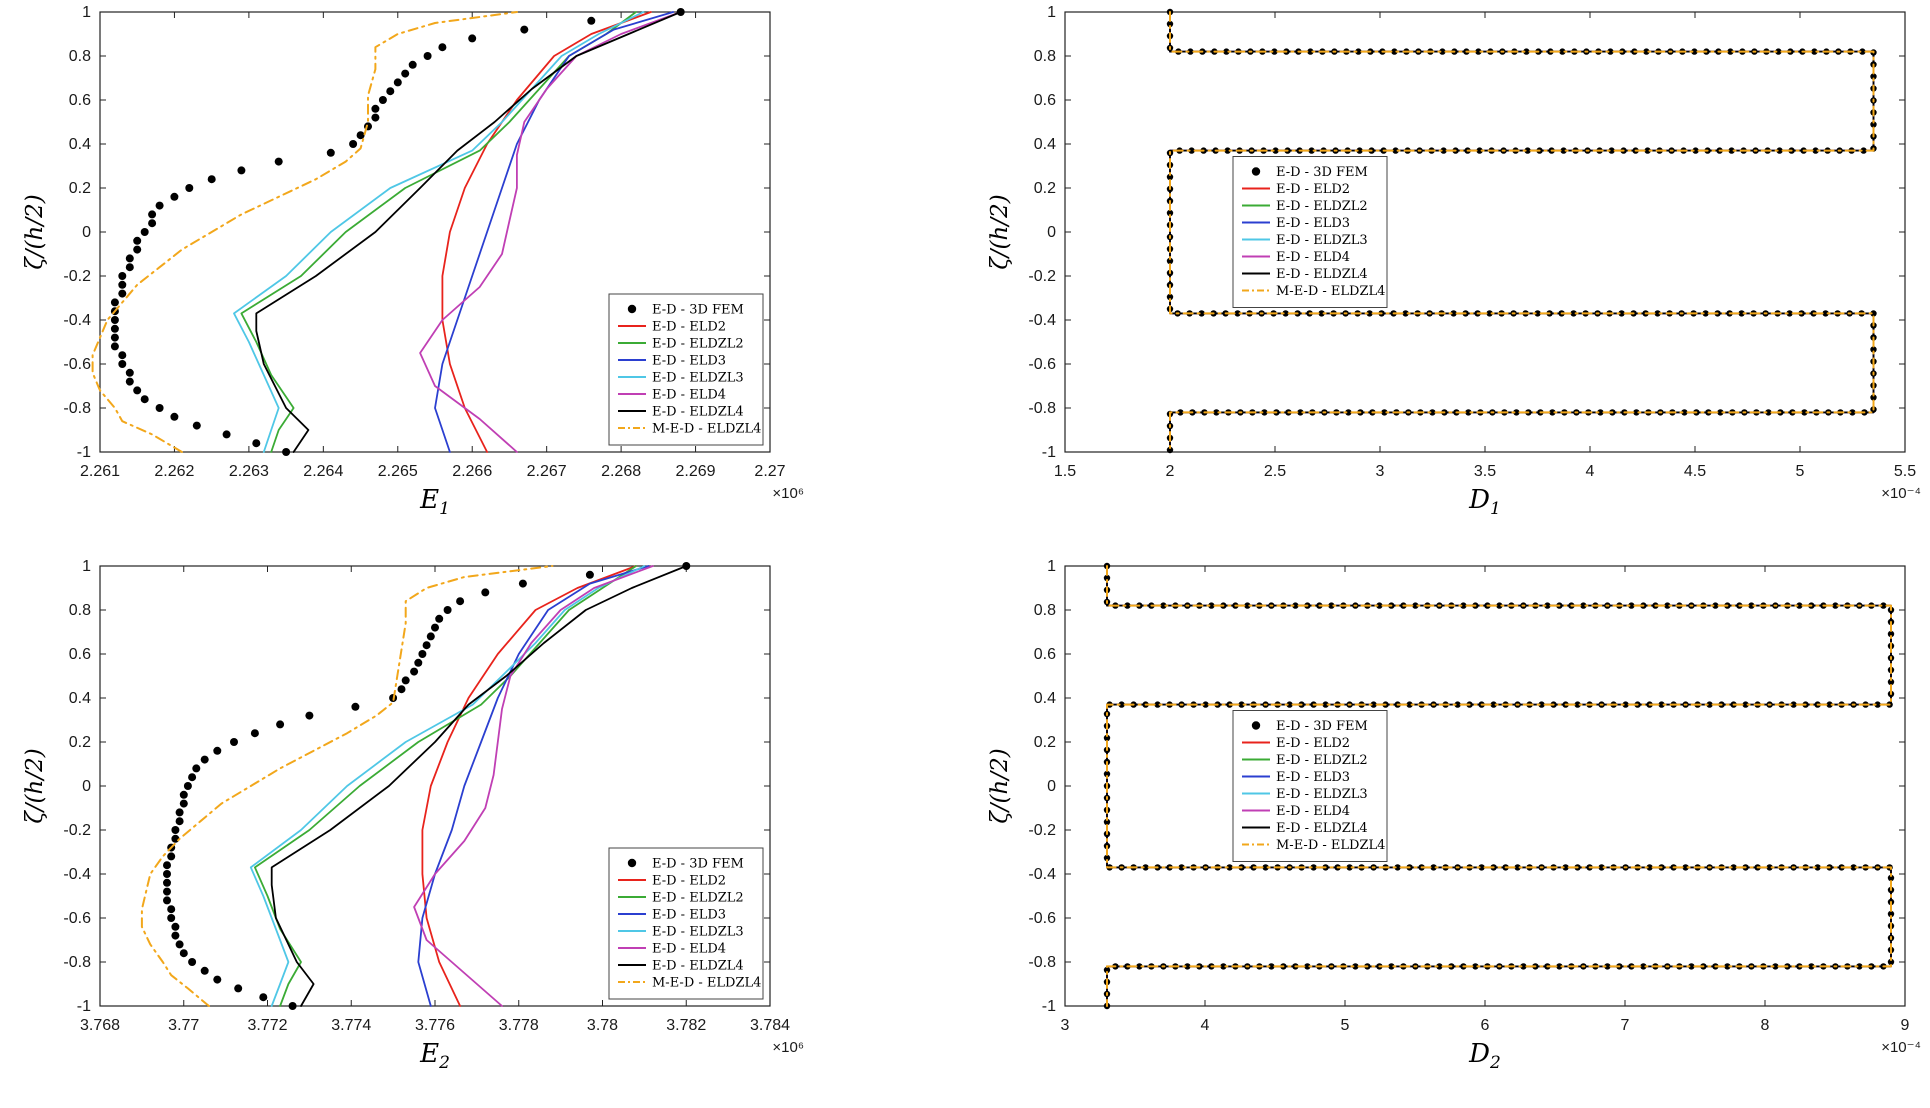 The height and width of the screenshot is (1108, 1930). What do you see at coordinates (1901, 493) in the screenshot?
I see `d1-exponent-label: ×10⁻⁴` at bounding box center [1901, 493].